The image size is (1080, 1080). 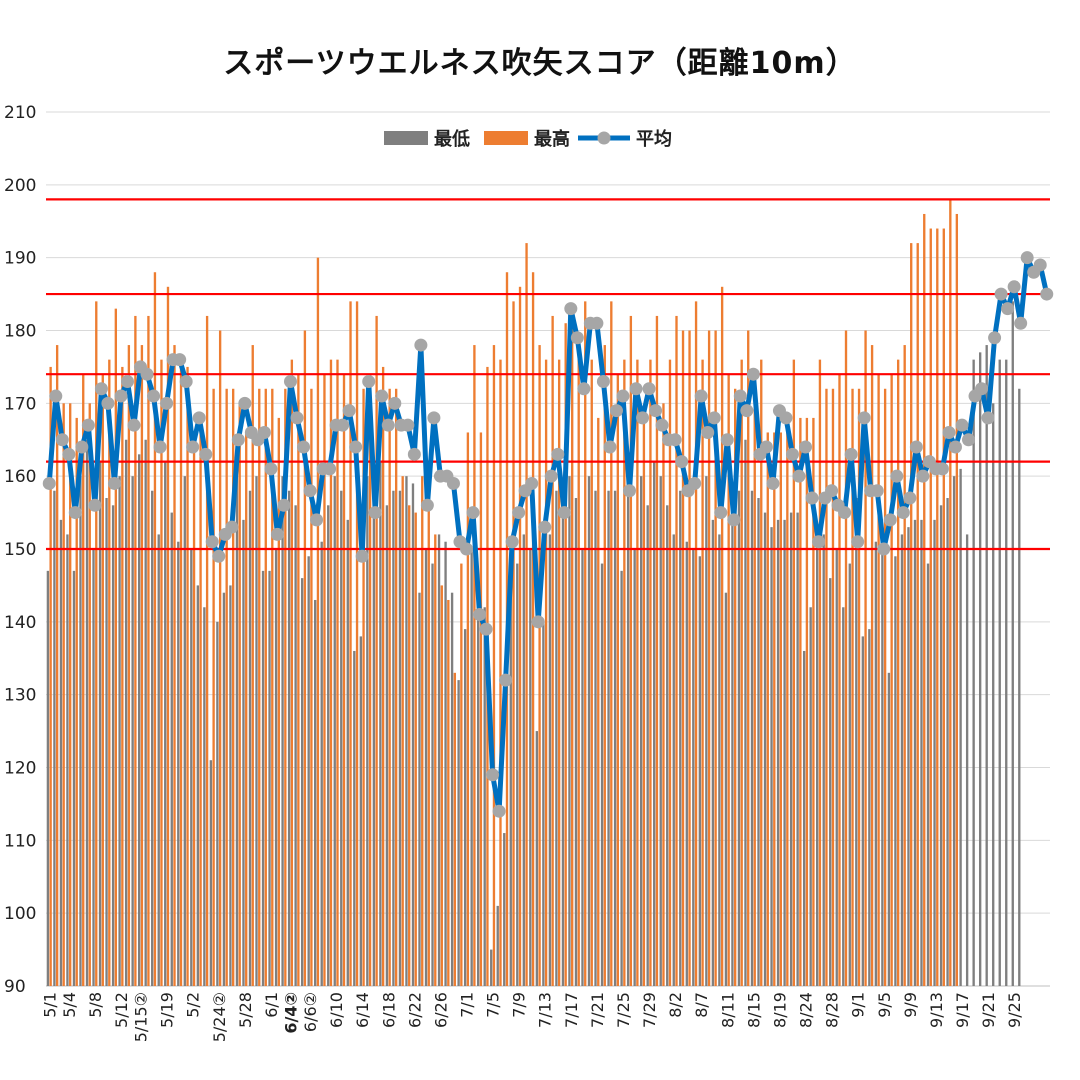 What do you see at coordinates (988, 1010) in the screenshot?
I see `x-tick-label: 9/21` at bounding box center [988, 1010].